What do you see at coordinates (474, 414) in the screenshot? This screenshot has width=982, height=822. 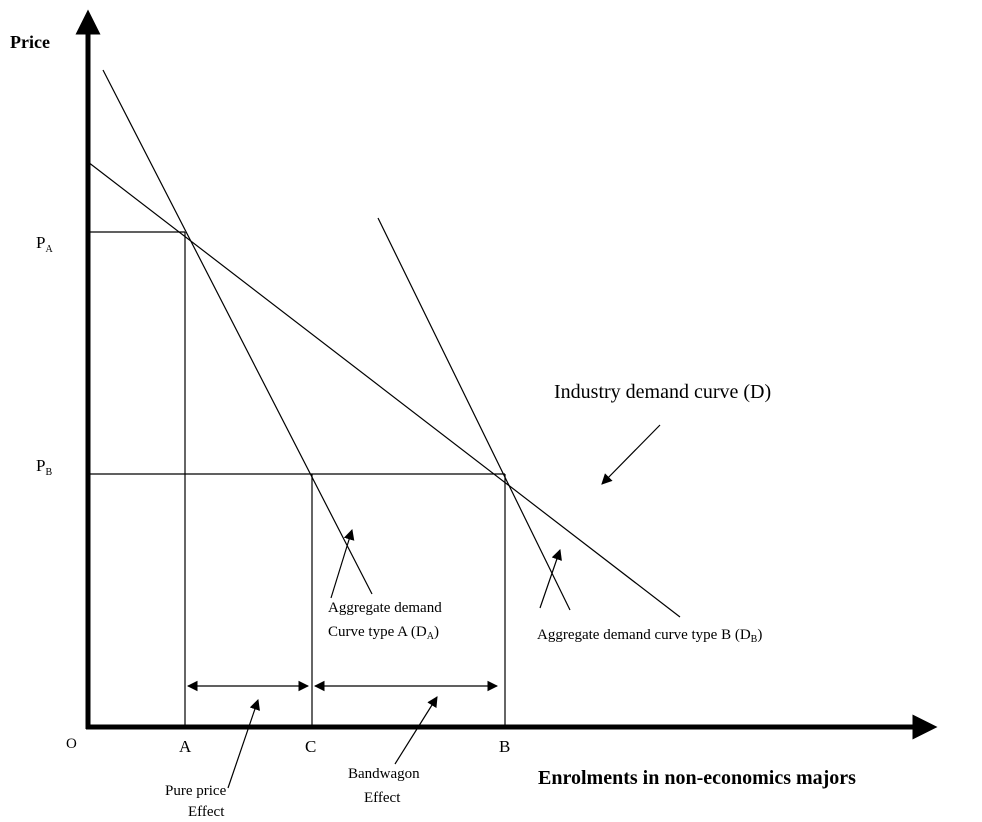 I see `curve-type-b` at bounding box center [474, 414].